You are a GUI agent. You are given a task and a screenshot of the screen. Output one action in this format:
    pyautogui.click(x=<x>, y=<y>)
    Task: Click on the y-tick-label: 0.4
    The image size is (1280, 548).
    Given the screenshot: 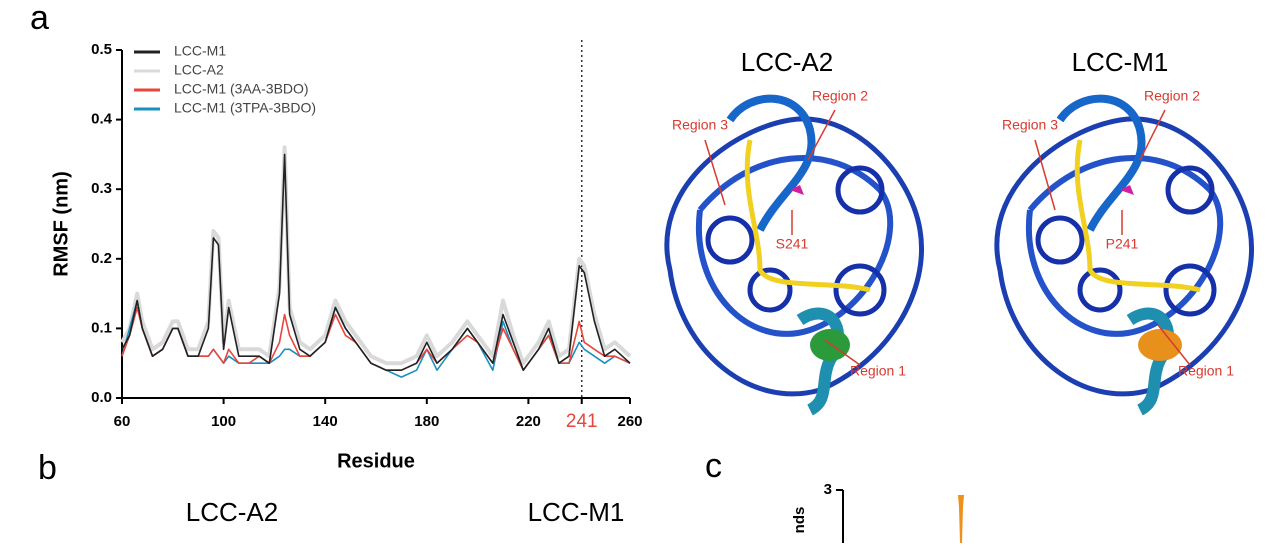 What is the action you would take?
    pyautogui.click(x=102, y=119)
    